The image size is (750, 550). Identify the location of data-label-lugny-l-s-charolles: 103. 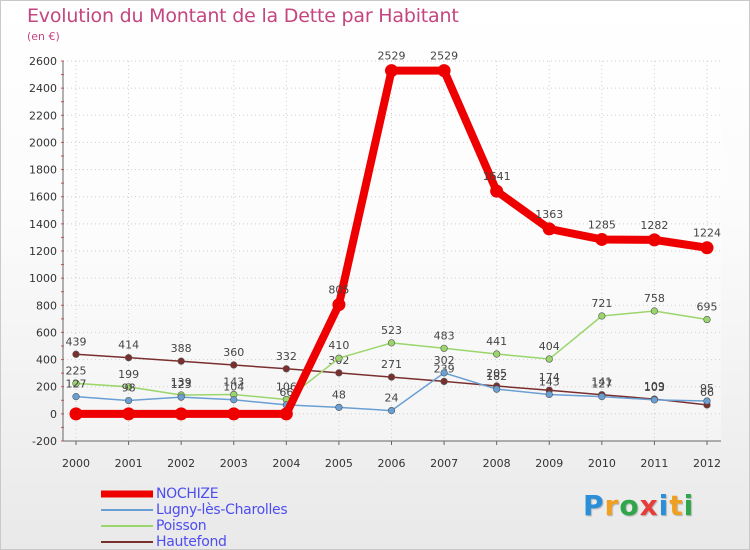
(654, 387).